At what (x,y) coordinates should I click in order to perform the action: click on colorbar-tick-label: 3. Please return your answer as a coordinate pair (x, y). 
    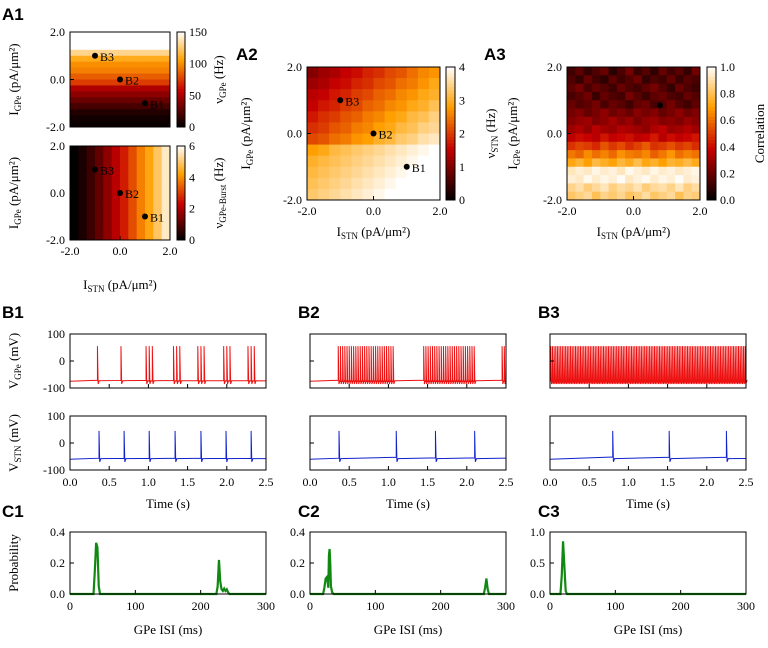
    Looking at the image, I should click on (462, 100).